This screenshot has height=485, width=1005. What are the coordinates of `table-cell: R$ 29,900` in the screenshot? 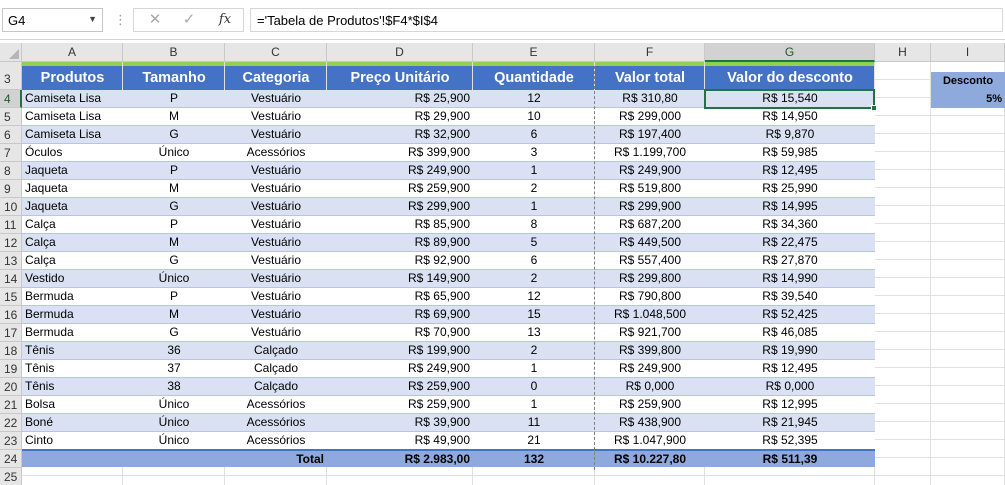 It's located at (442, 116).